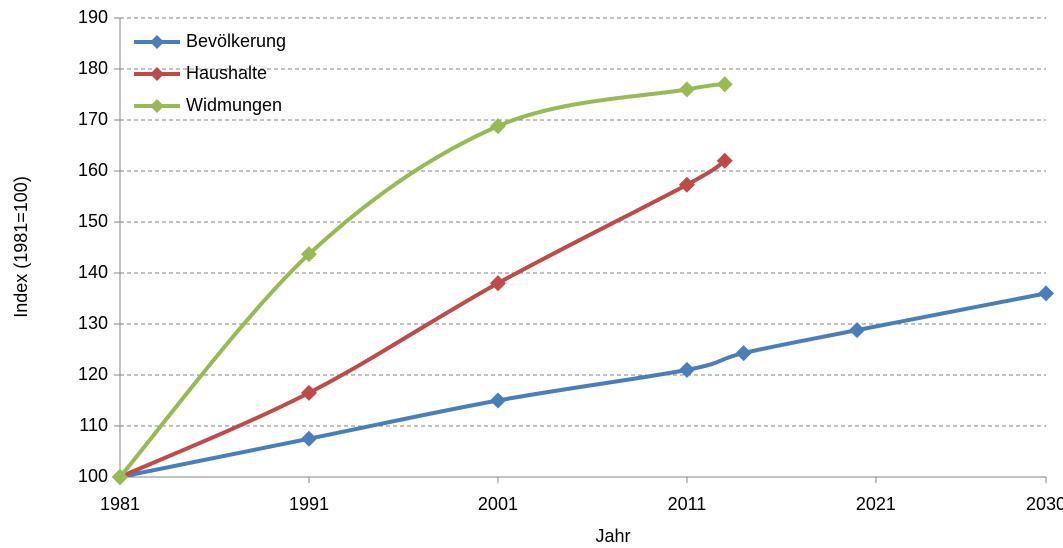 Image resolution: width=1063 pixels, height=548 pixels. Describe the element at coordinates (498, 504) in the screenshot. I see `x-tick-label: 2001` at that location.